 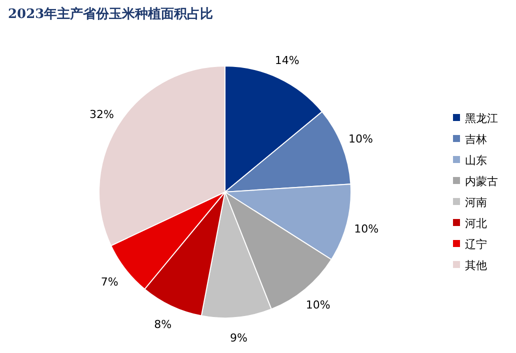 What do you see at coordinates (476, 223) in the screenshot?
I see `legend-label: 河北` at bounding box center [476, 223].